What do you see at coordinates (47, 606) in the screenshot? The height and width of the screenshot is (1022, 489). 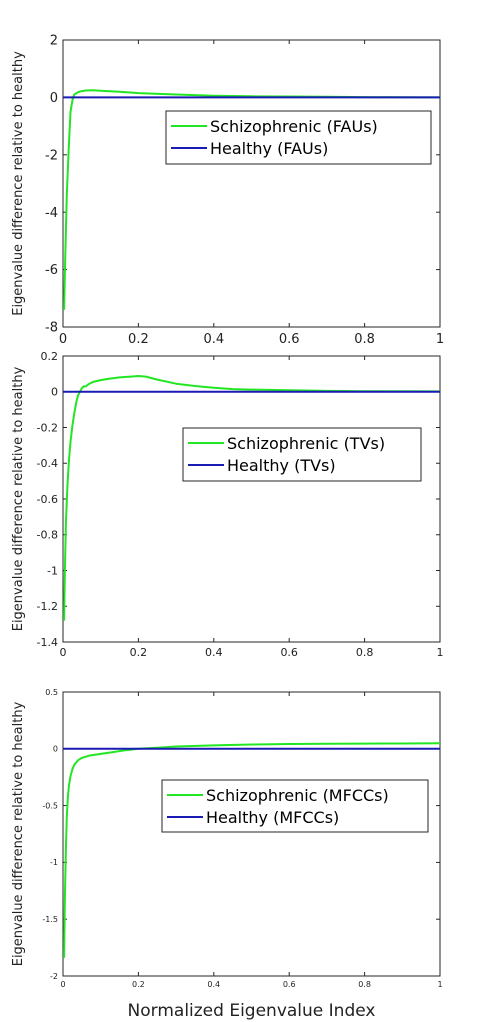 I see `y-tick-label: -1.2` at bounding box center [47, 606].